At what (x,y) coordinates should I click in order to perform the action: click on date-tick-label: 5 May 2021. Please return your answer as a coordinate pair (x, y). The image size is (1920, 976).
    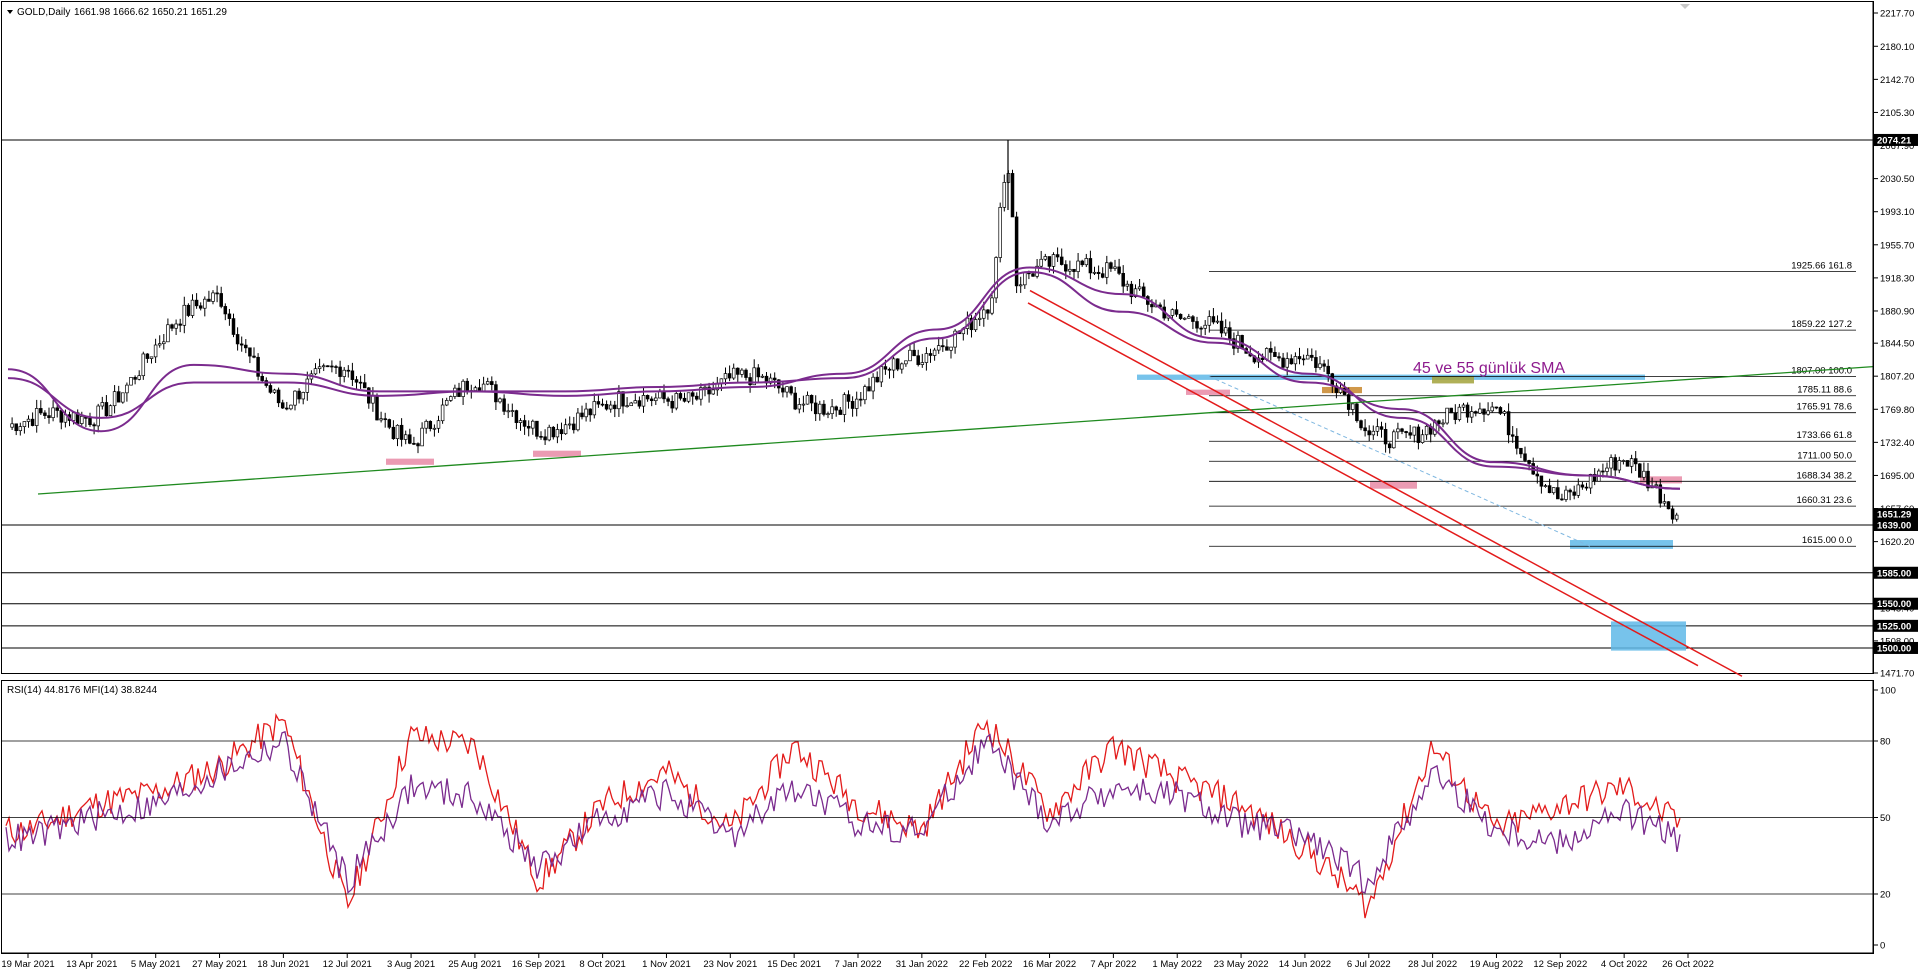
    Looking at the image, I should click on (156, 964).